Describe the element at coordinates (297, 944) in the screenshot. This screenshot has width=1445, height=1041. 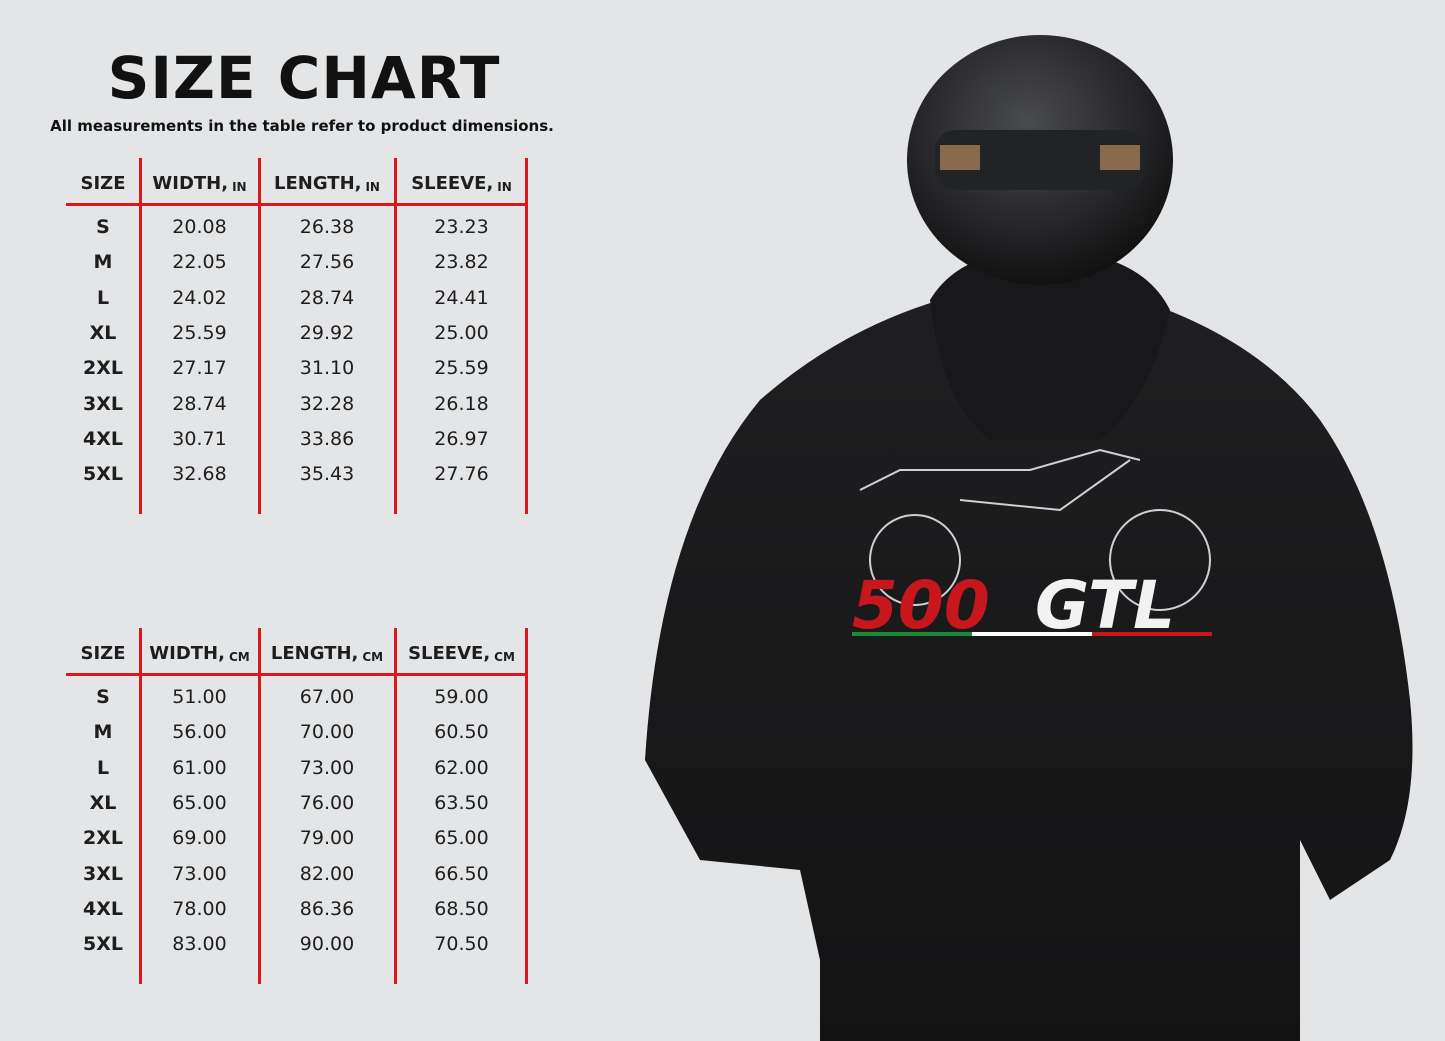
I see `table-row: 5XL 83.00 90.00 70.50` at that location.